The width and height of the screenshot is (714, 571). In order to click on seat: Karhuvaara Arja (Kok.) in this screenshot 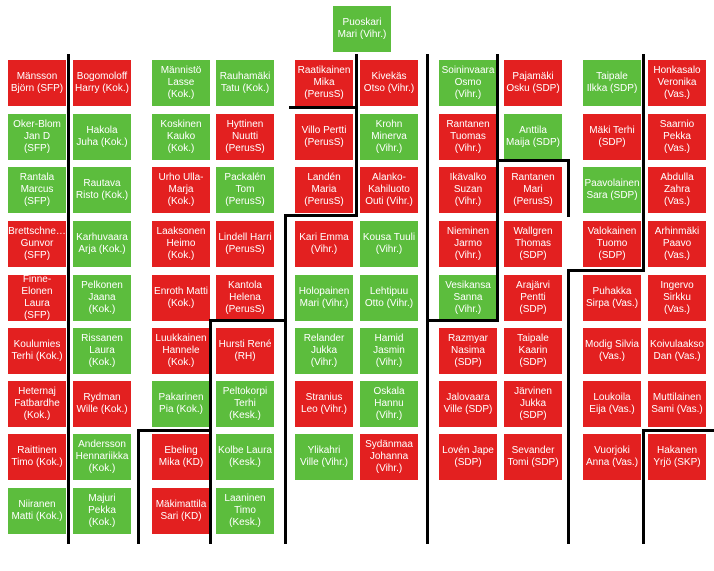, I will do `click(102, 244)`.